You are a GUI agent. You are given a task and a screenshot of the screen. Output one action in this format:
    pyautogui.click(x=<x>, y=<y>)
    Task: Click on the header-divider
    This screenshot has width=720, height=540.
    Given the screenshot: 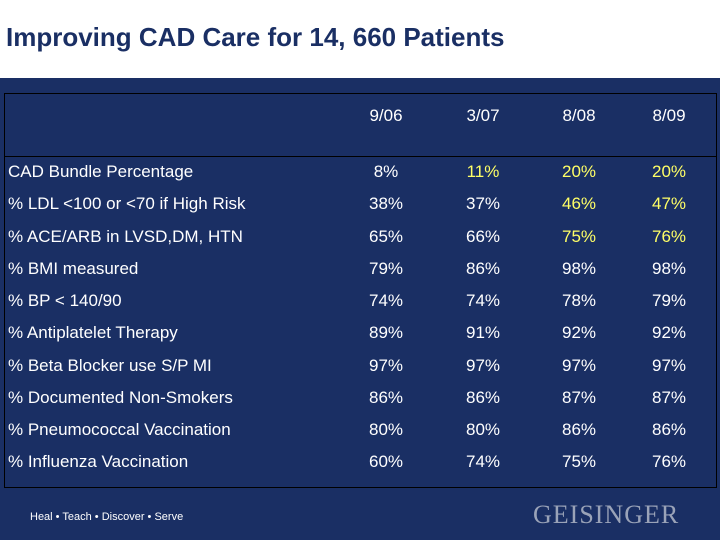 What is the action you would take?
    pyautogui.click(x=360, y=156)
    